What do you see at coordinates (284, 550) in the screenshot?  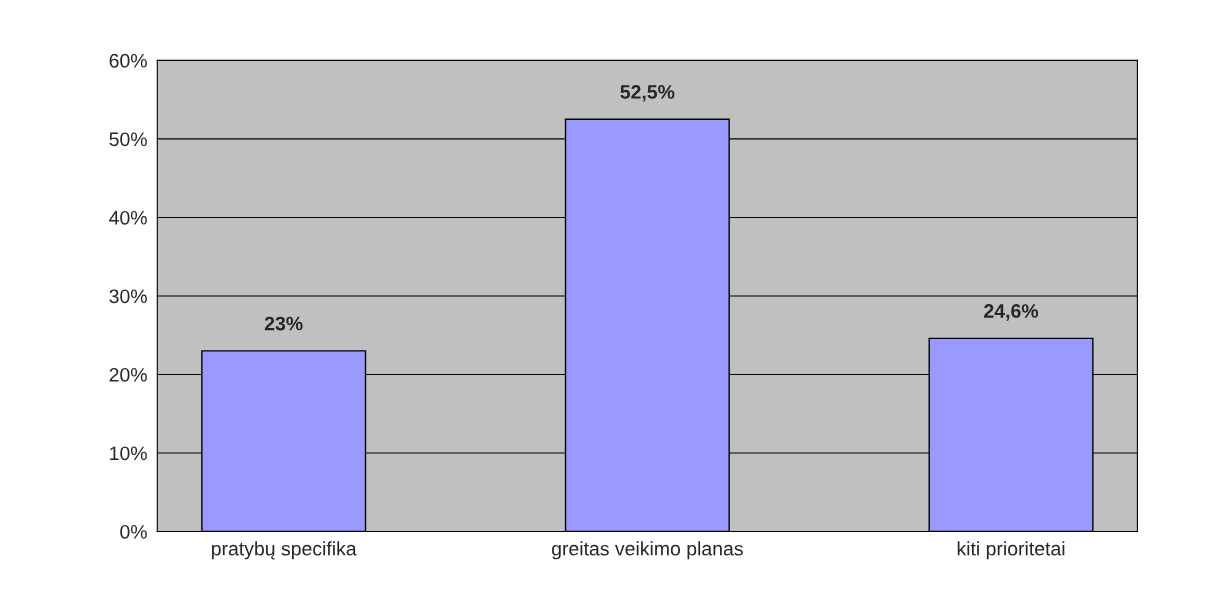 I see `x-tick-label: pratybų specifika` at bounding box center [284, 550].